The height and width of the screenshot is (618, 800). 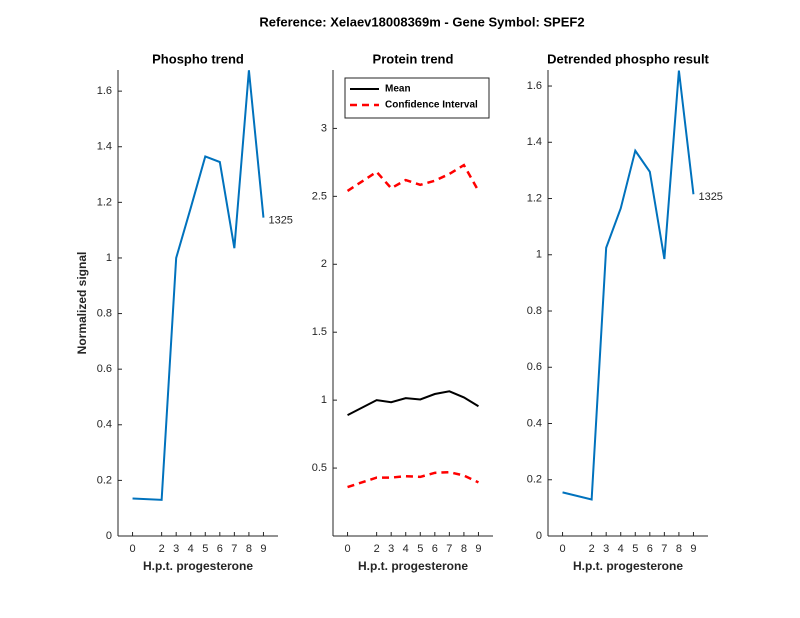 I want to click on panel-title: Detrended phospho result, so click(x=628, y=58).